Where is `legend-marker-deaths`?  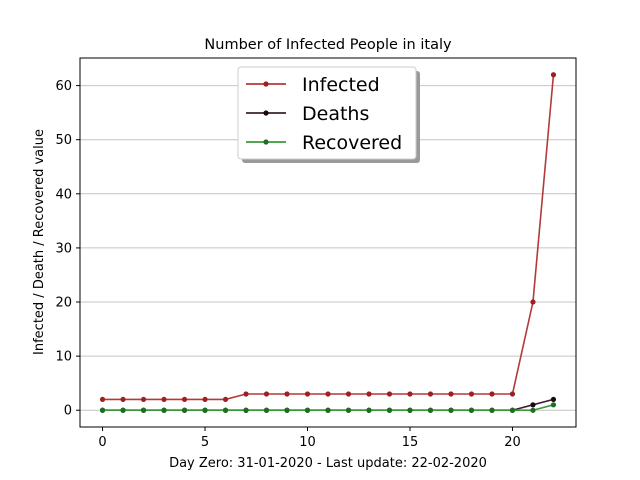
legend-marker-deaths is located at coordinates (266, 113).